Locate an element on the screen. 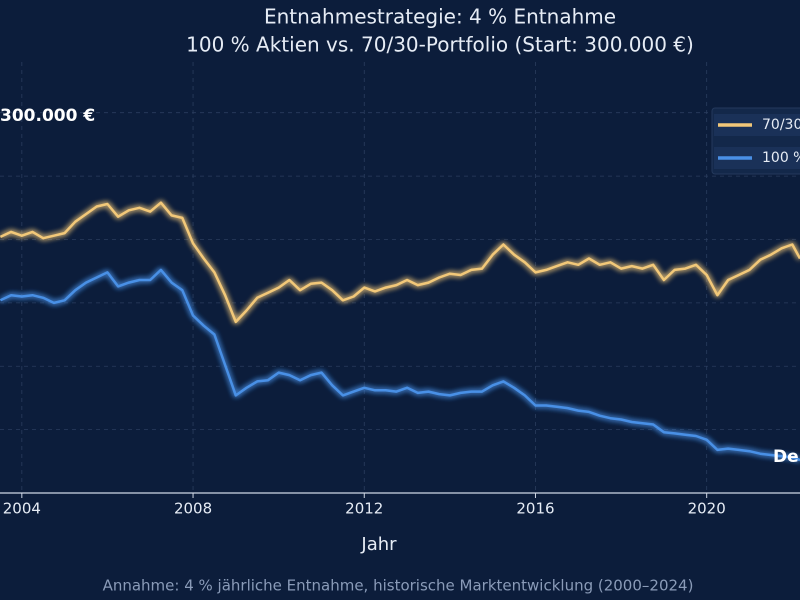 The width and height of the screenshot is (800, 600). x-tick-label: 2008 is located at coordinates (193, 509).